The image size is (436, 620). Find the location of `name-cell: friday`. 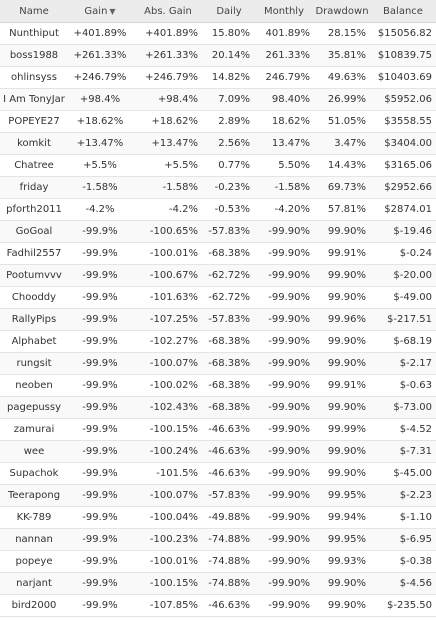

name-cell: friday is located at coordinates (34, 187).